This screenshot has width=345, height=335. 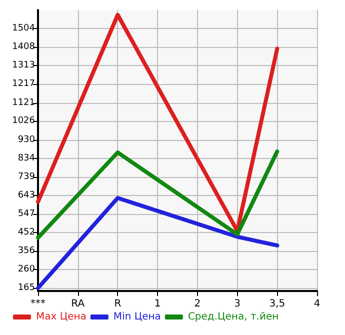 I want to click on x-tick-label: ***, so click(x=38, y=304).